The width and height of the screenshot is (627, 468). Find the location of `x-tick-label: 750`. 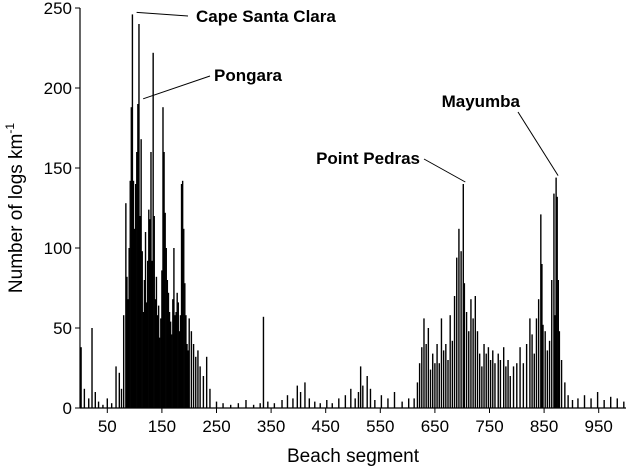

x-tick-label: 750 is located at coordinates (489, 426).